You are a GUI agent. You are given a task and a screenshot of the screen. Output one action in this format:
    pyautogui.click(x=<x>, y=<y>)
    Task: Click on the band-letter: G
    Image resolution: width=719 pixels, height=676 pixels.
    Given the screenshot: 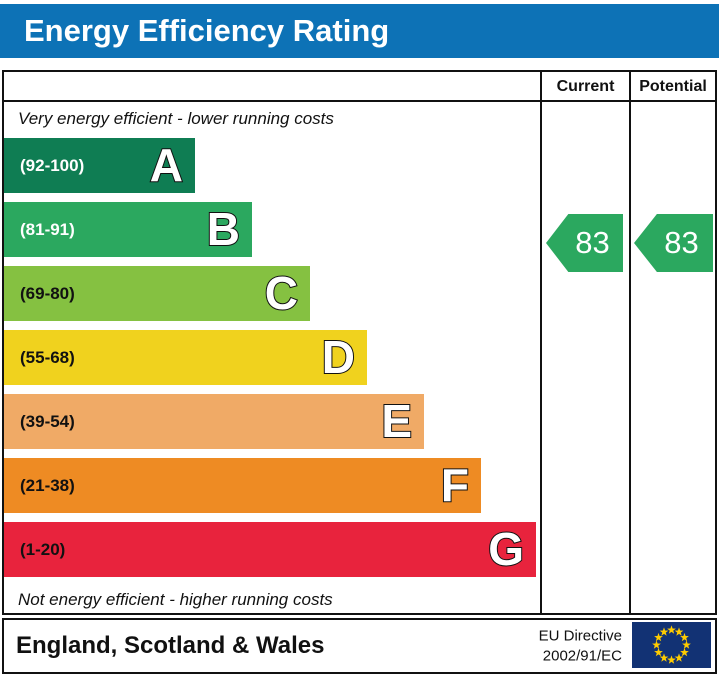 What is the action you would take?
    pyautogui.click(x=506, y=549)
    